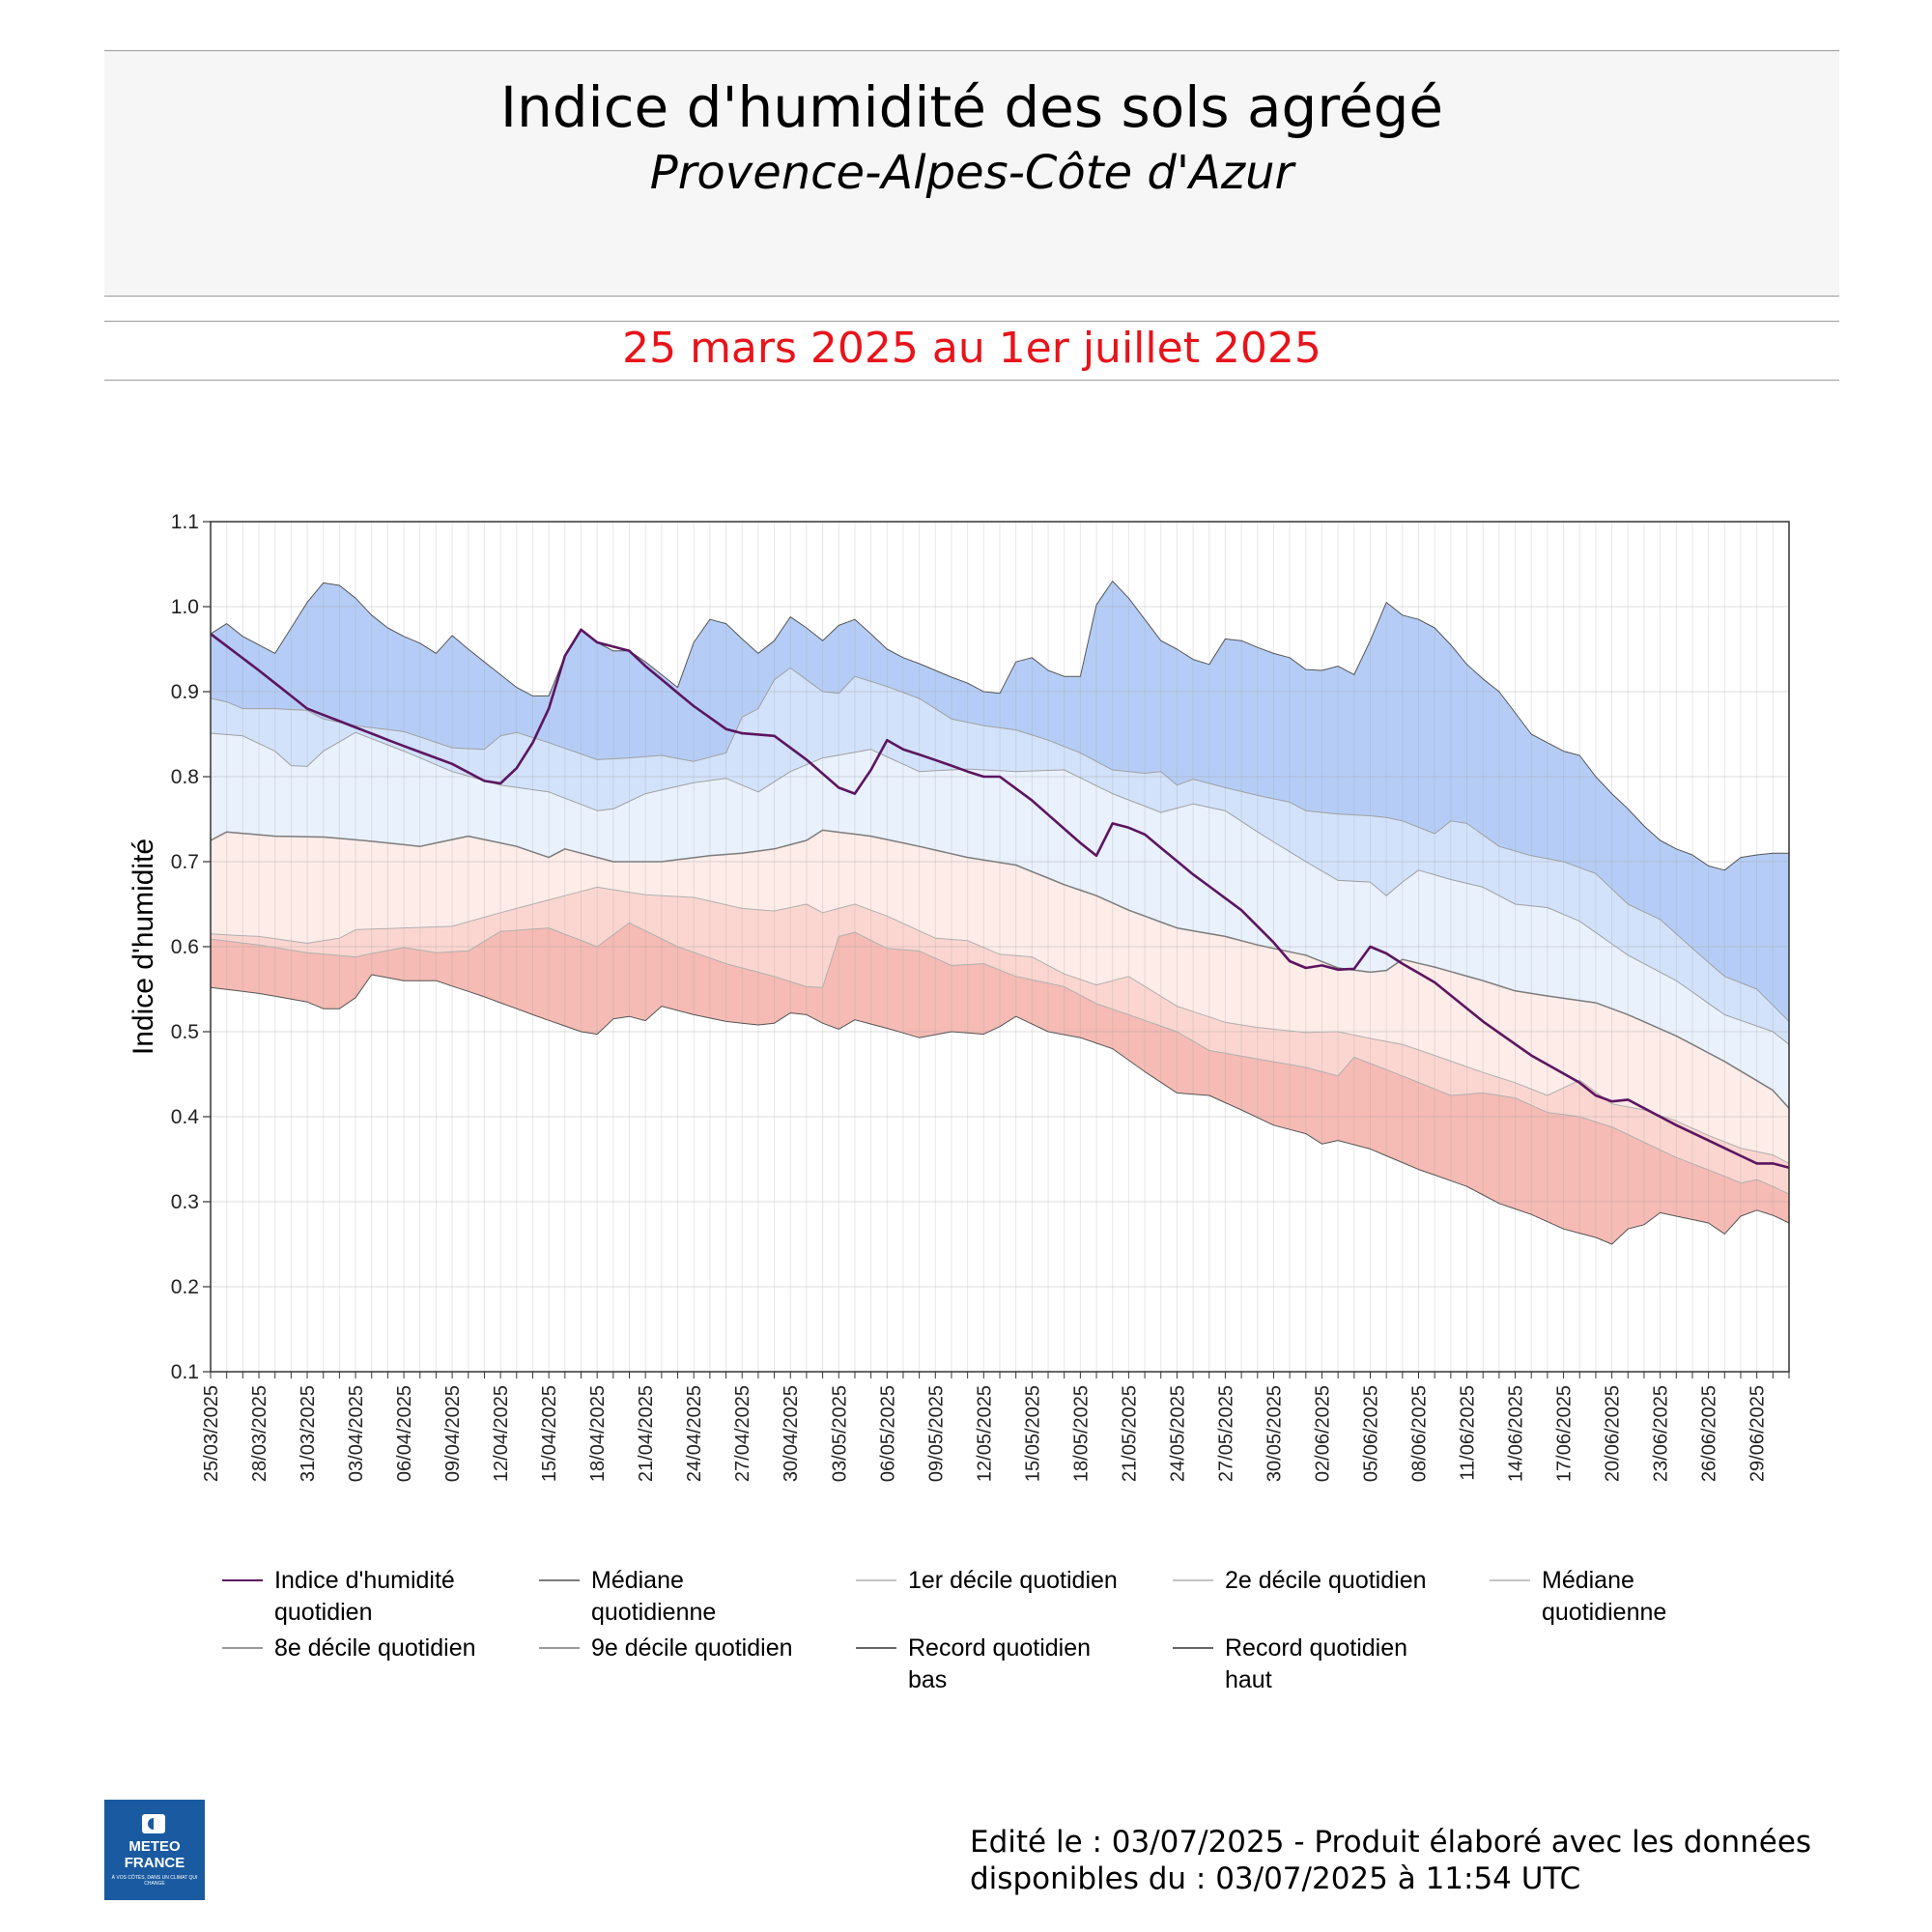 Image resolution: width=1932 pixels, height=1932 pixels. I want to click on x-tick-label: 09/05/2025, so click(936, 1433).